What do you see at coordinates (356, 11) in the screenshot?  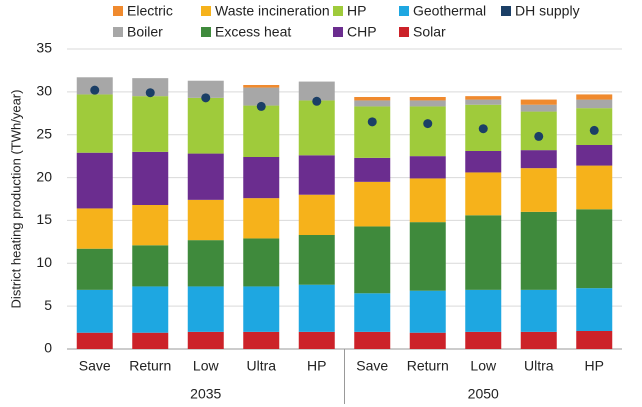 I see `legend-label: HP` at bounding box center [356, 11].